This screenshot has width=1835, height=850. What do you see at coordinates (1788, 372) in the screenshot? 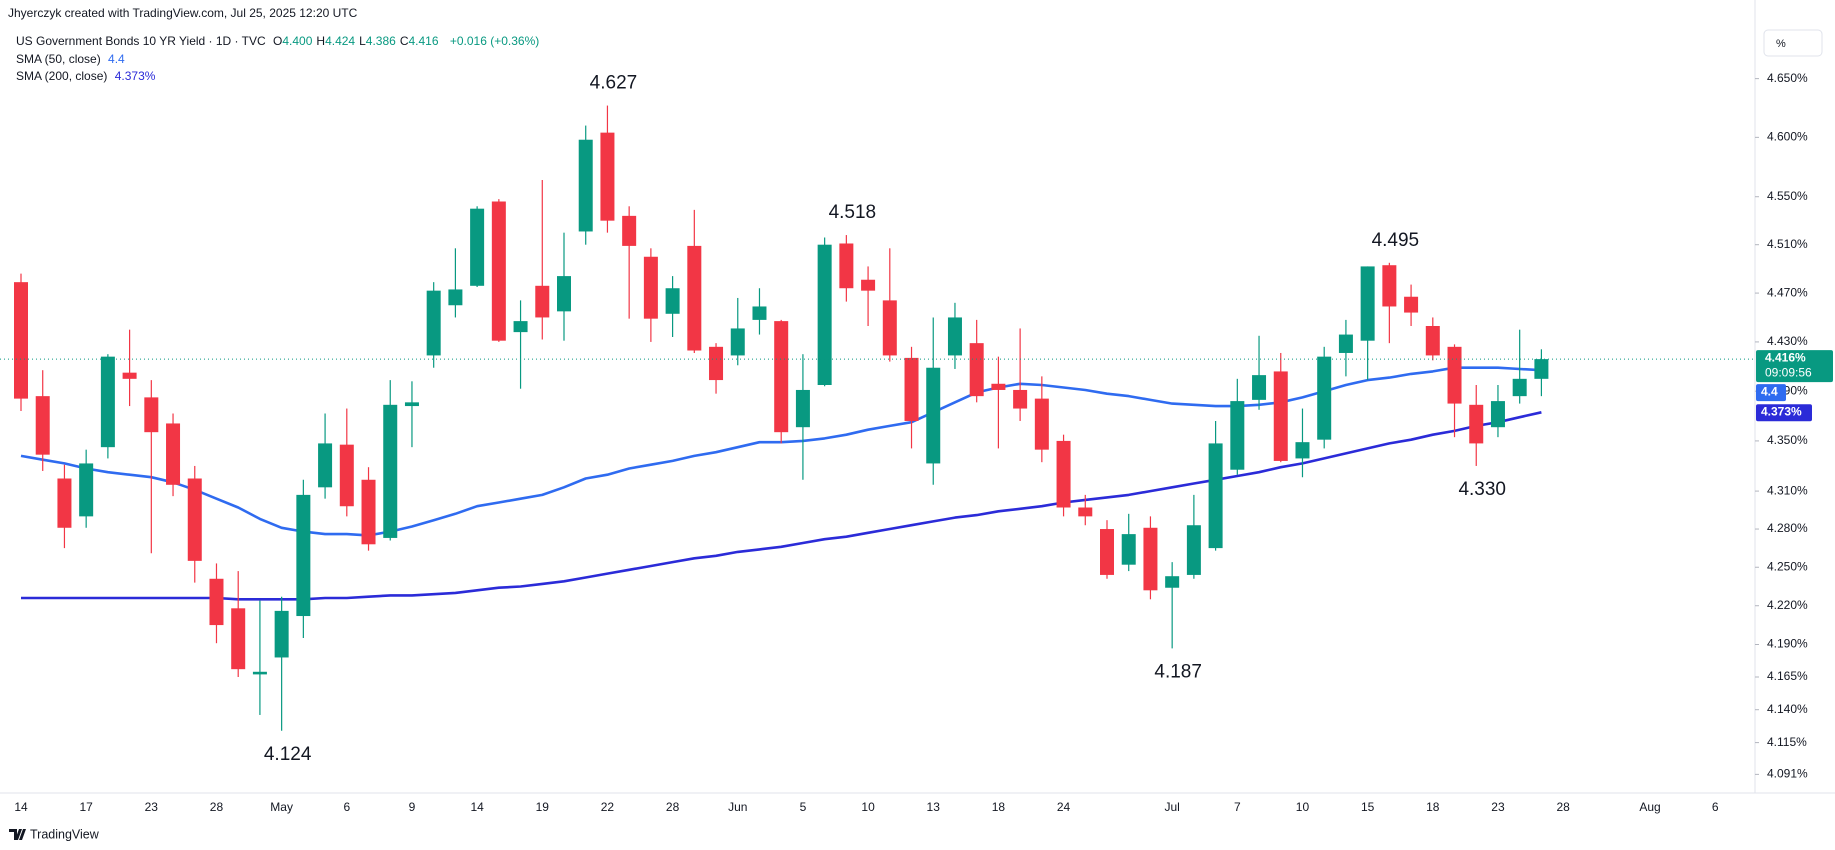
I see `countdown: 09:09:56` at bounding box center [1788, 372].